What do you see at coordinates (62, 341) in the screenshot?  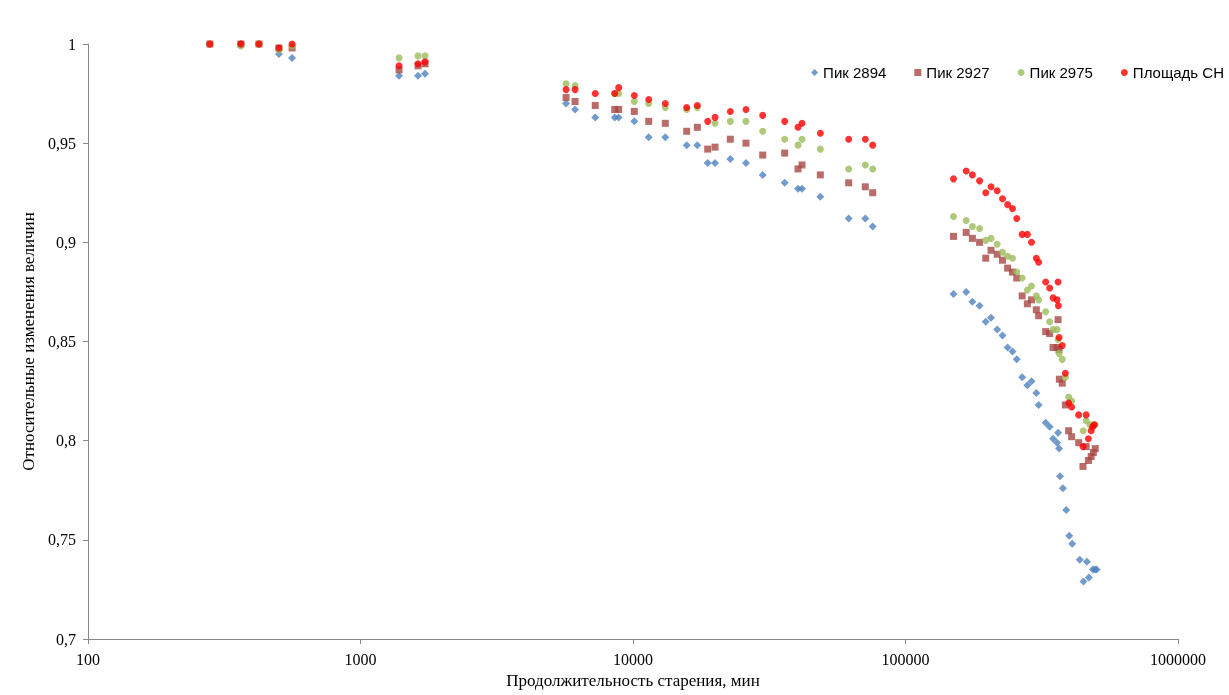 I see `y-tick-label: 0,85` at bounding box center [62, 341].